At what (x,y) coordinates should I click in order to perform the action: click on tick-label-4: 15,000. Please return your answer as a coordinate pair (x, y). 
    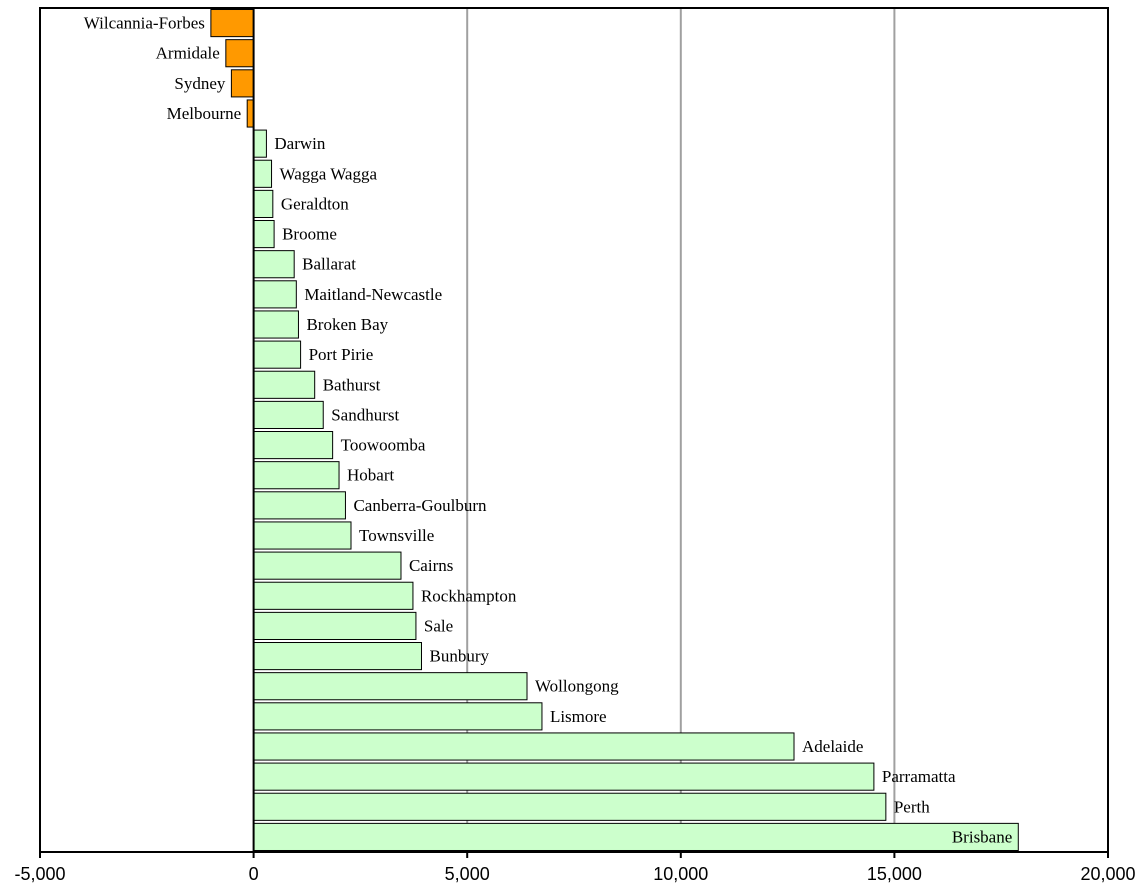
    Looking at the image, I should click on (894, 874).